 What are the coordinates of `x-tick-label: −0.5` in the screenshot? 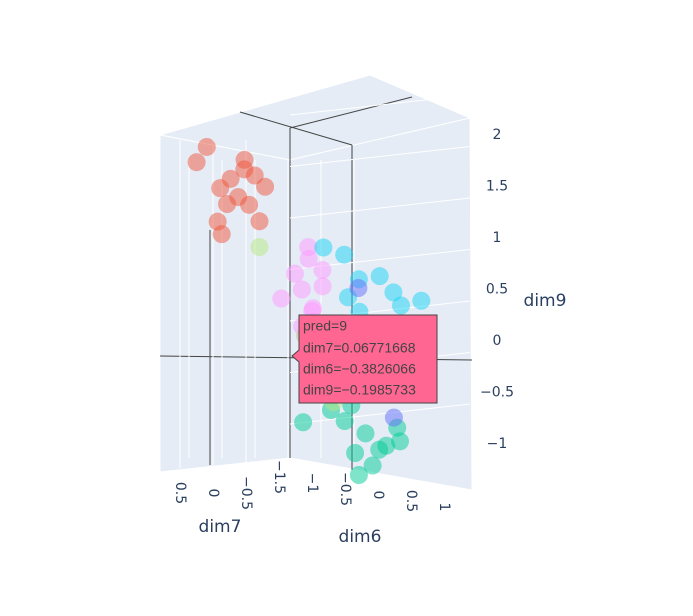 It's located at (246, 493).